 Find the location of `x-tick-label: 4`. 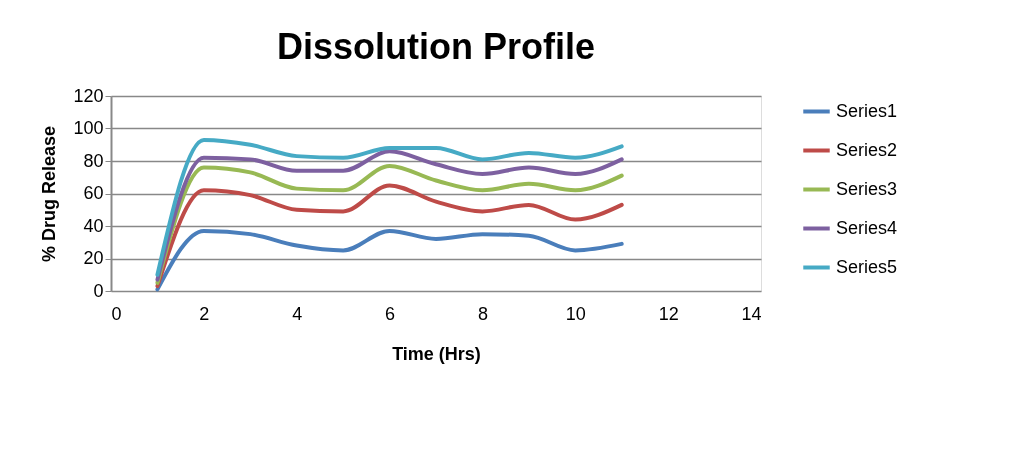

x-tick-label: 4 is located at coordinates (297, 313).